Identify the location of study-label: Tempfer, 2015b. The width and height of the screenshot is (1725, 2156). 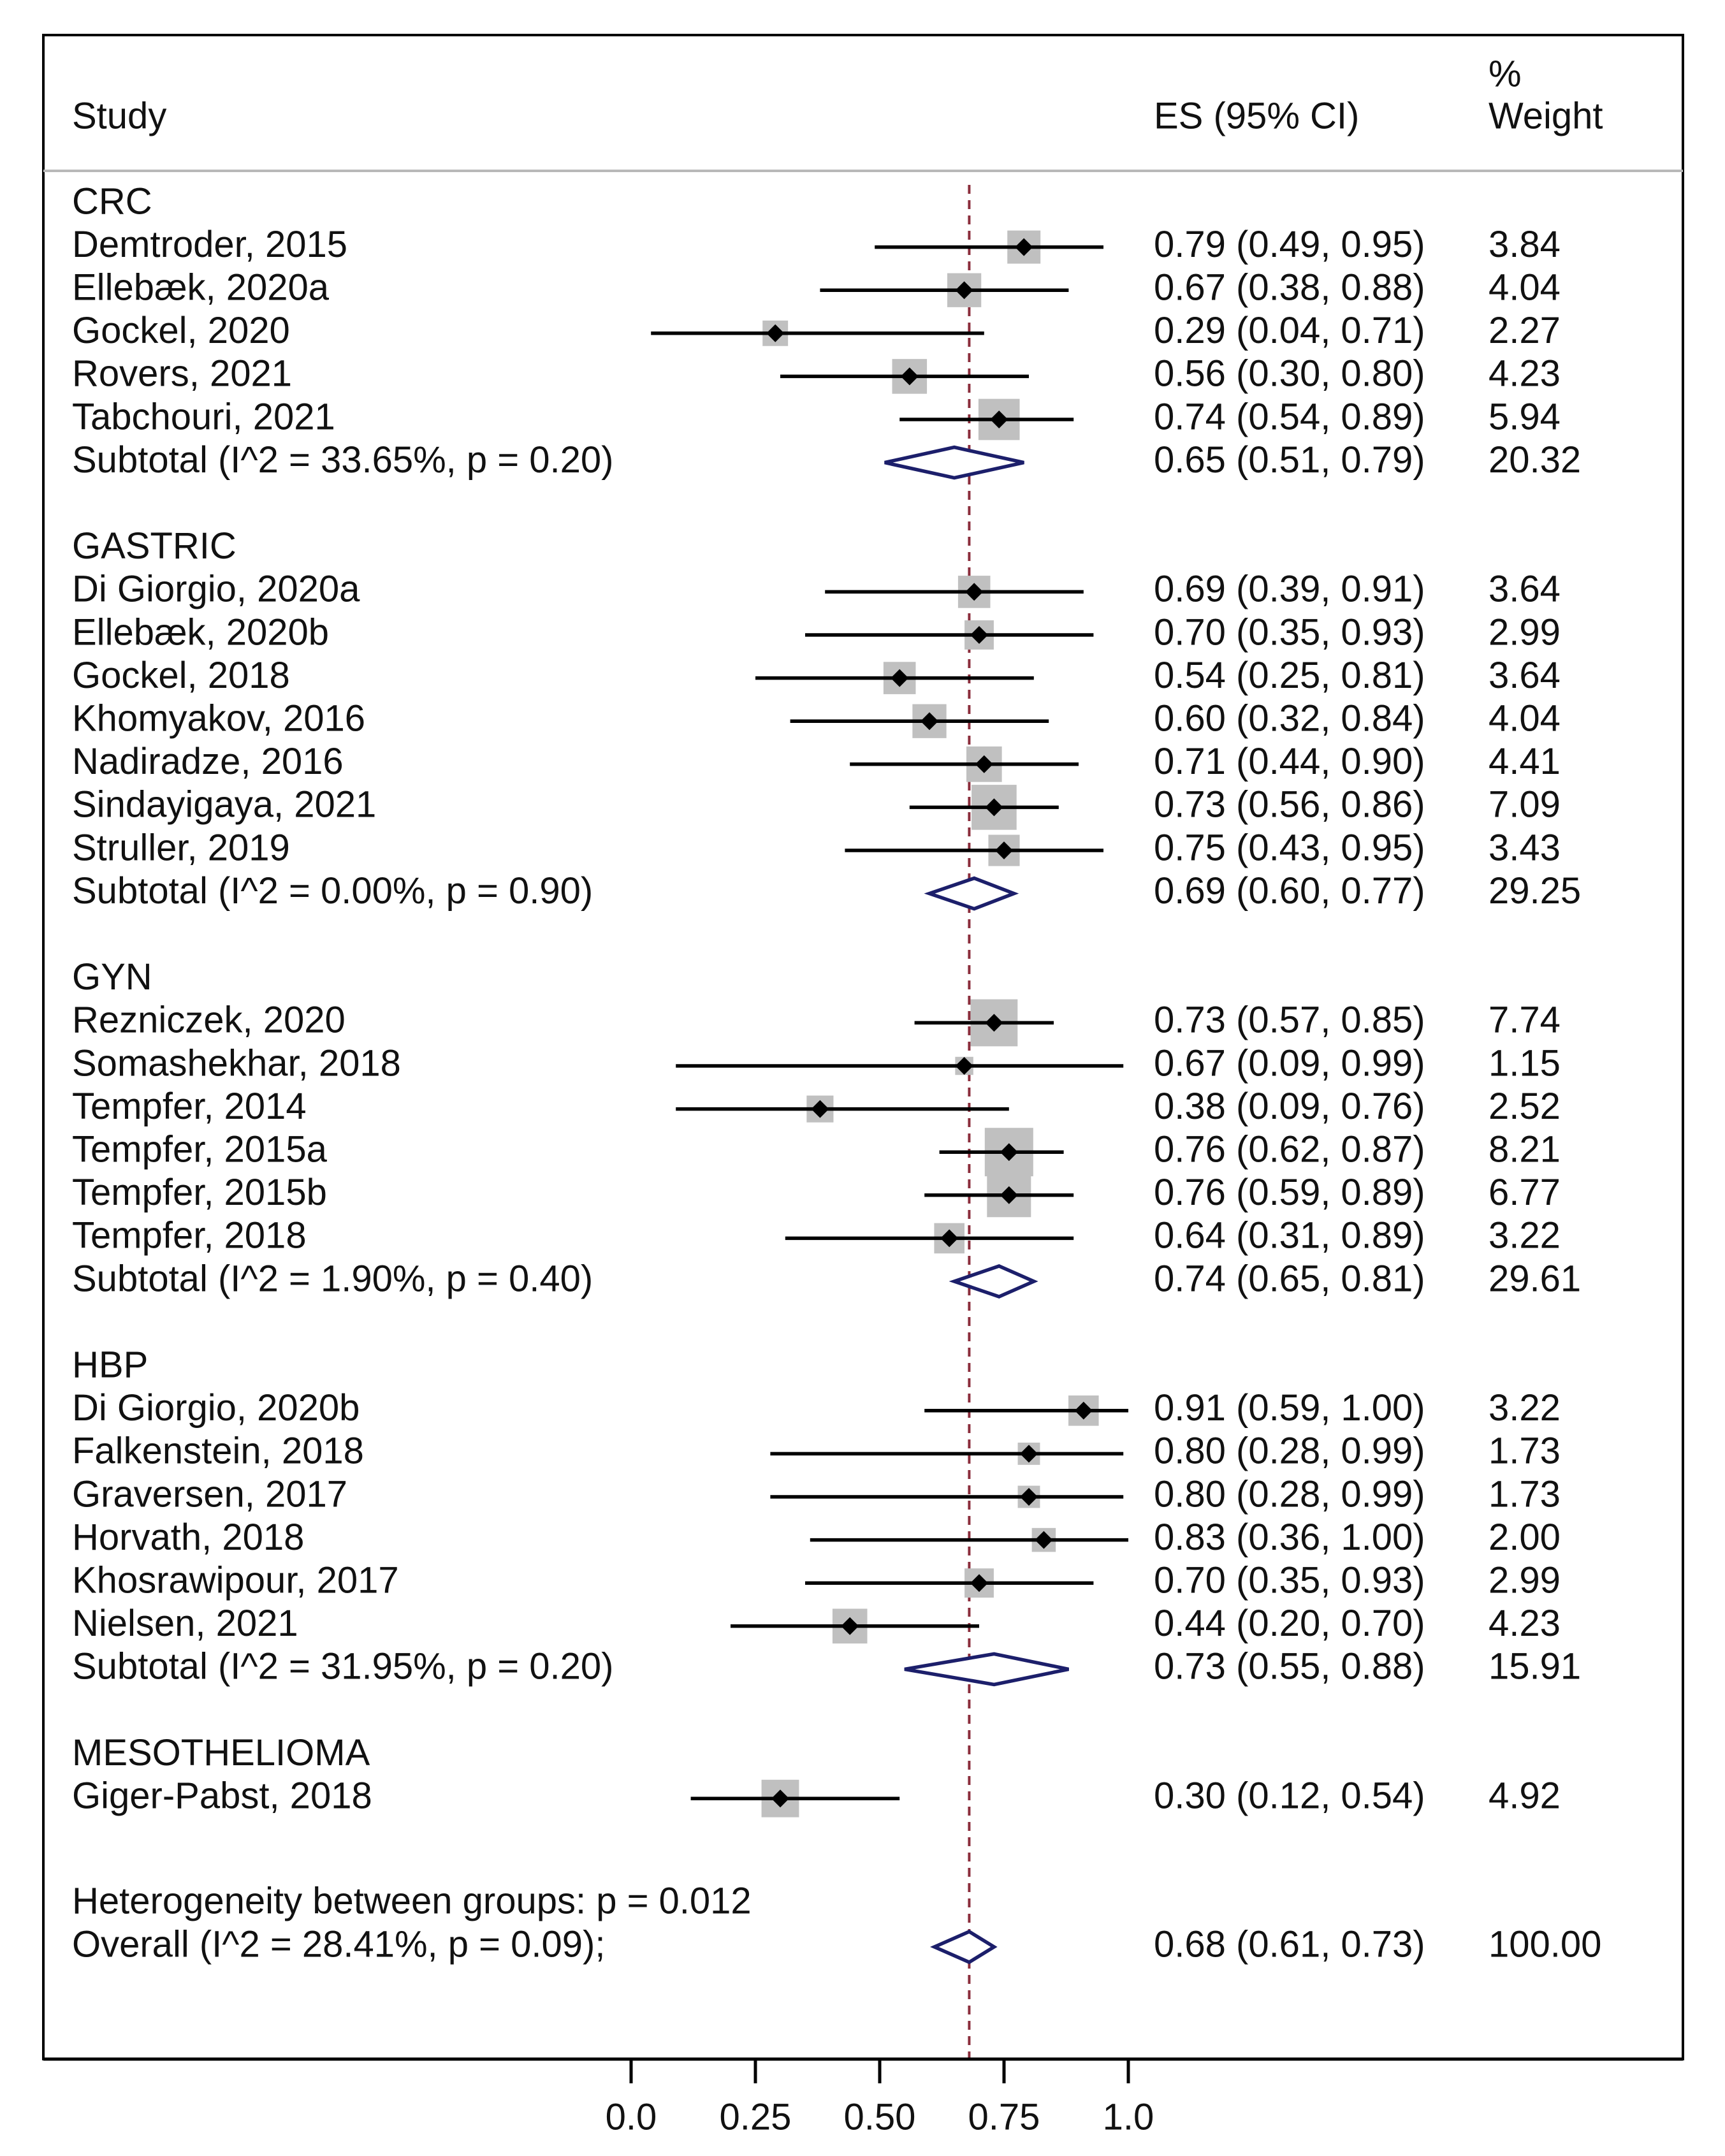
(199, 1192).